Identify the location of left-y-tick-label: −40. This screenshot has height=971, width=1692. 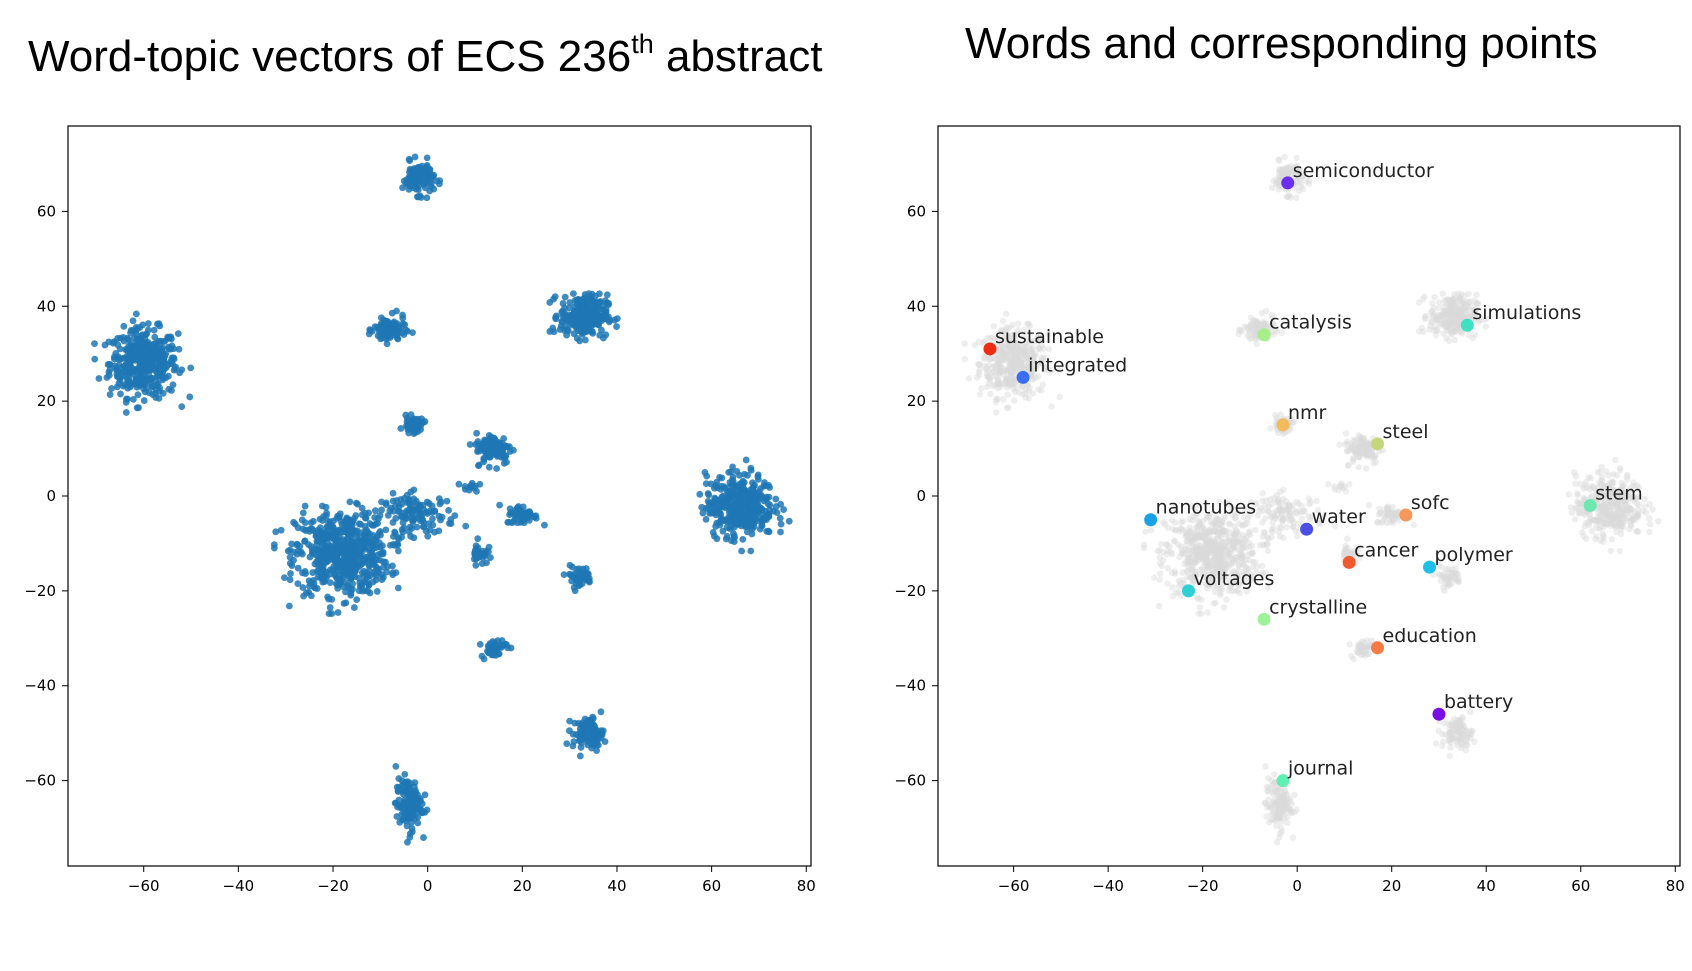
(40, 686).